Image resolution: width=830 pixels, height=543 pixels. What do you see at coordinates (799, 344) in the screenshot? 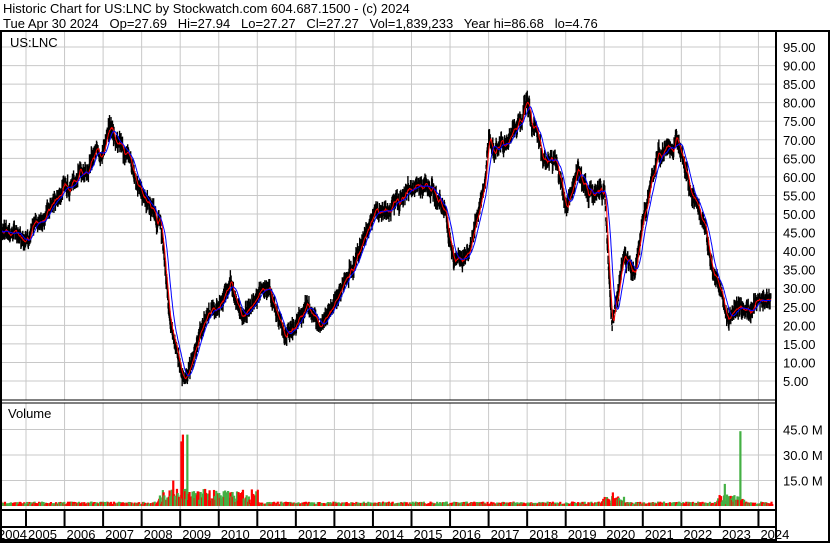
I see `price-tick-label: 15.00` at bounding box center [799, 344].